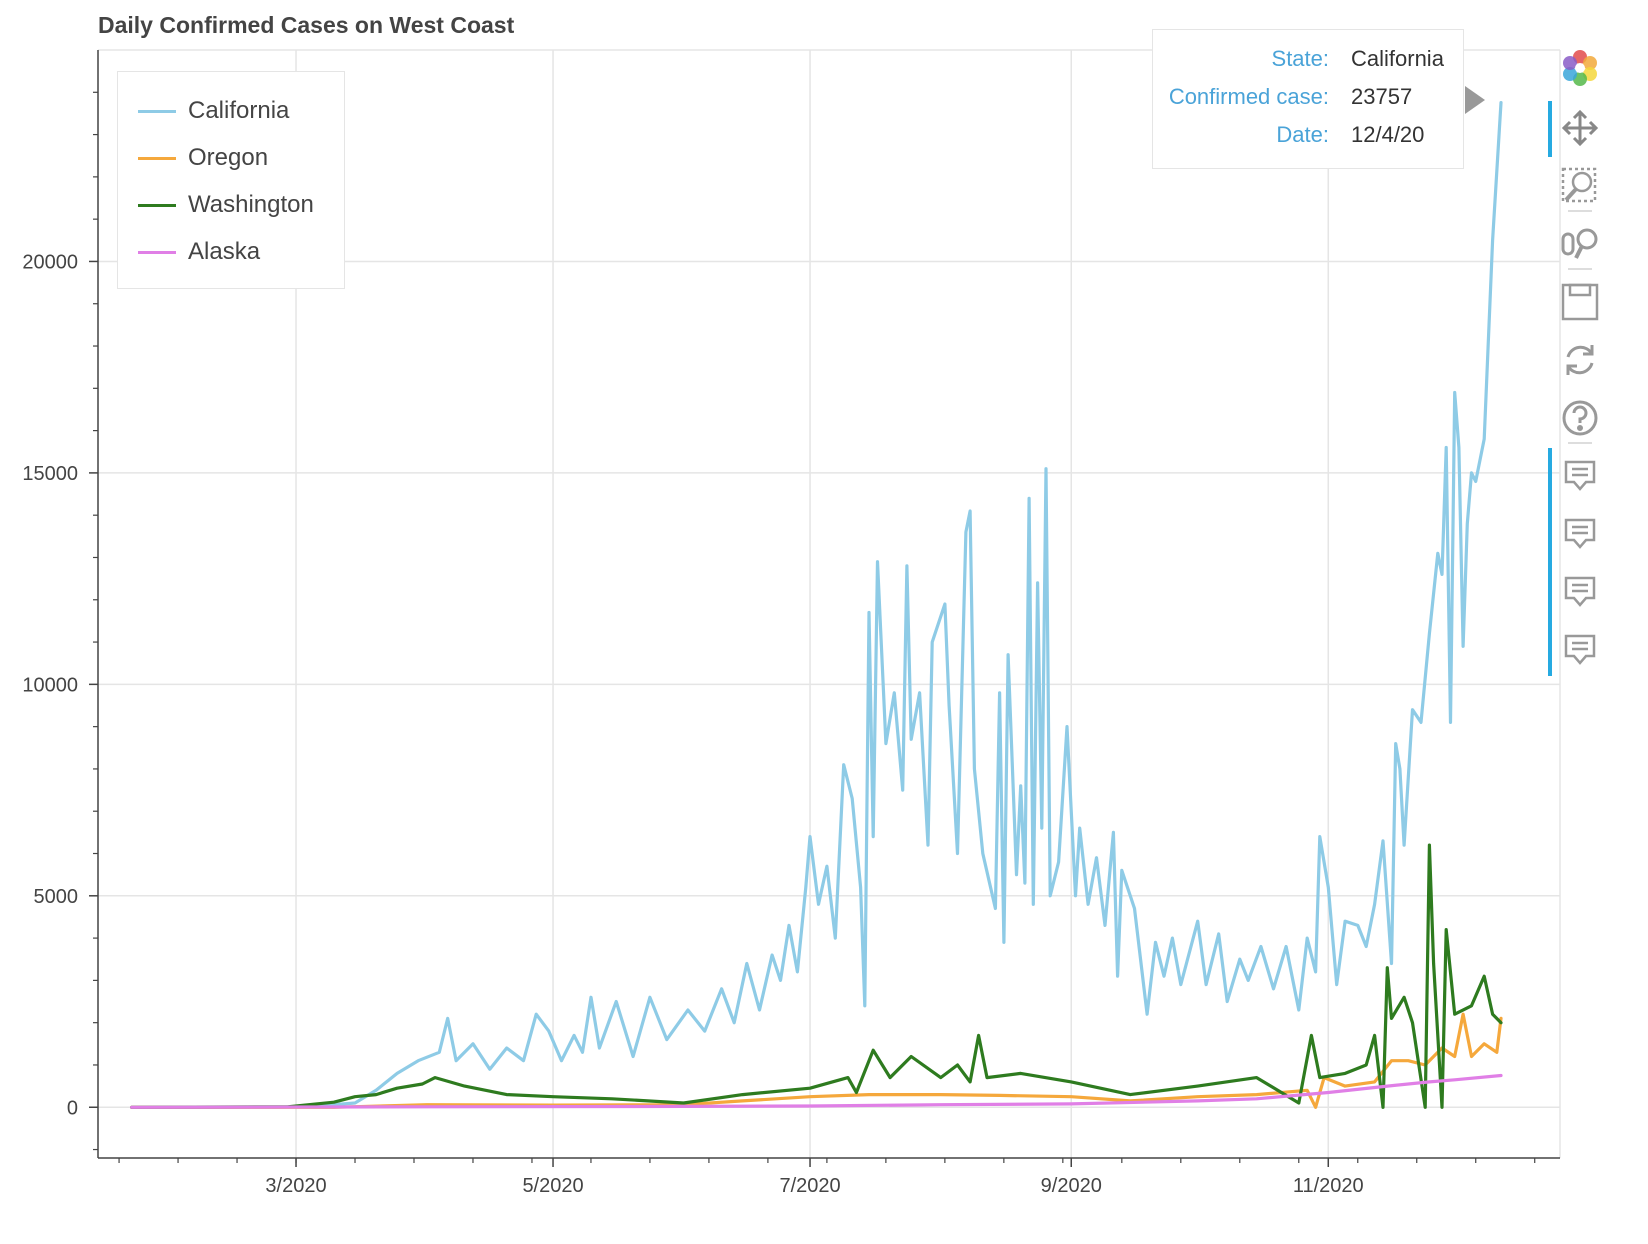 This screenshot has height=1244, width=1648. Describe the element at coordinates (224, 251) in the screenshot. I see `legend-label: Alaska` at that location.